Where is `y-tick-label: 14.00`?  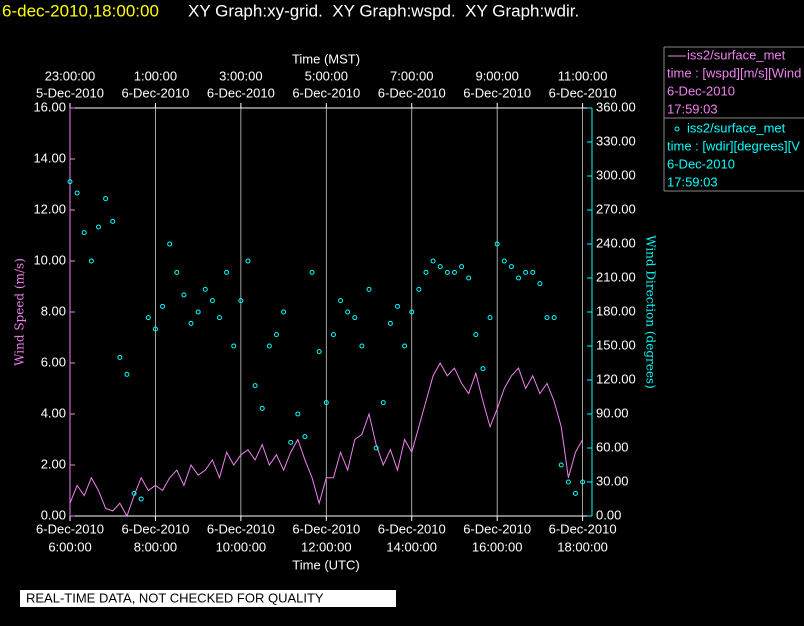
y-tick-label: 14.00 is located at coordinates (49, 157).